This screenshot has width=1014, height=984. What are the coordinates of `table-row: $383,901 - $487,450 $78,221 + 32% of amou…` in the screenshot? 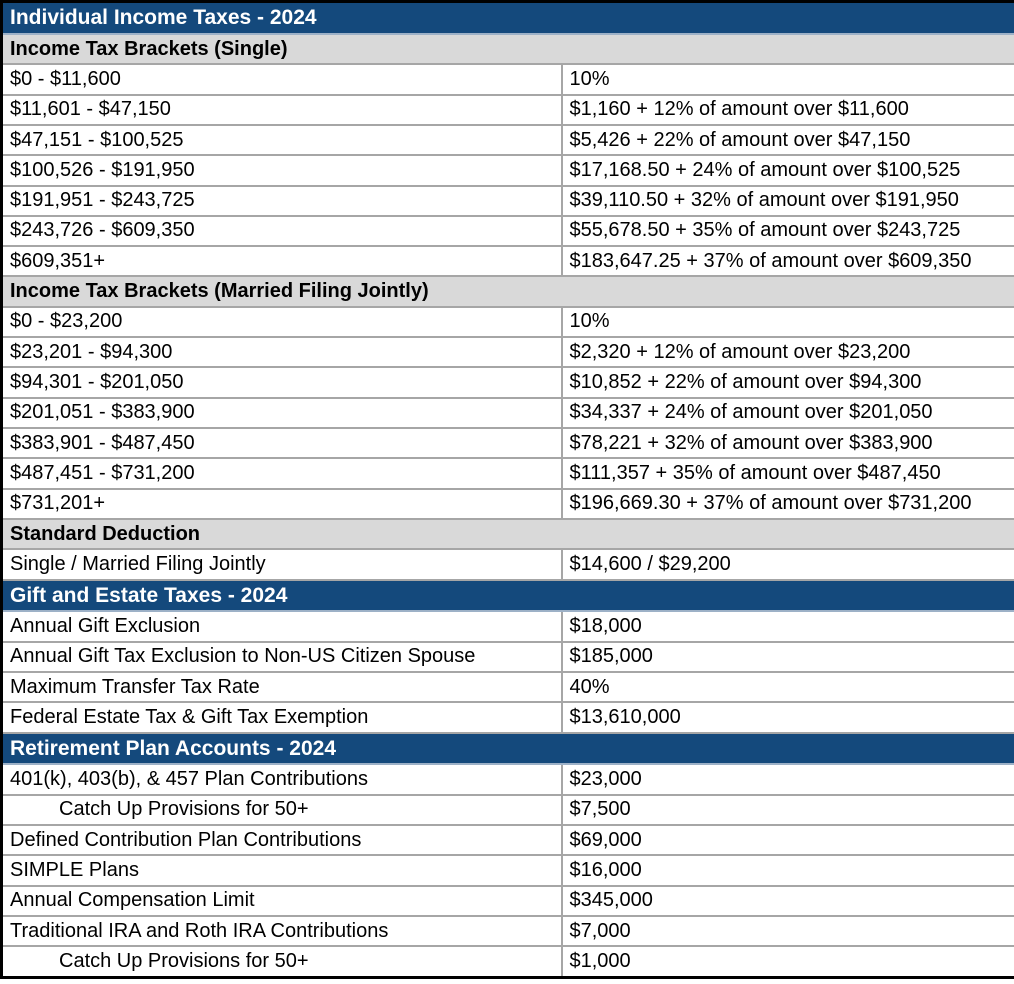 It's located at (507, 443).